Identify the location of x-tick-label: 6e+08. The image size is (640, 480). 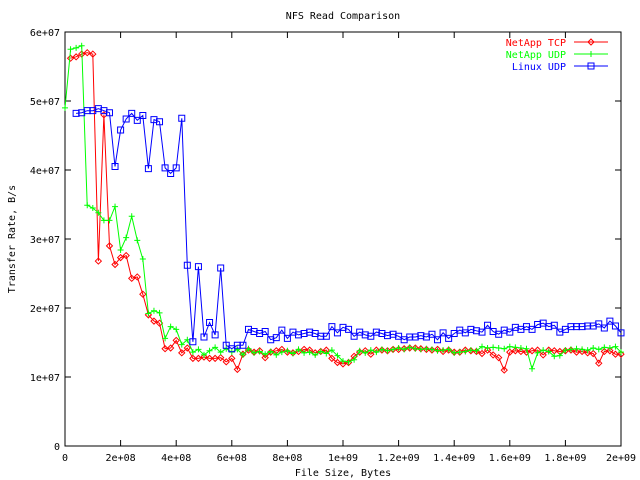
(232, 458).